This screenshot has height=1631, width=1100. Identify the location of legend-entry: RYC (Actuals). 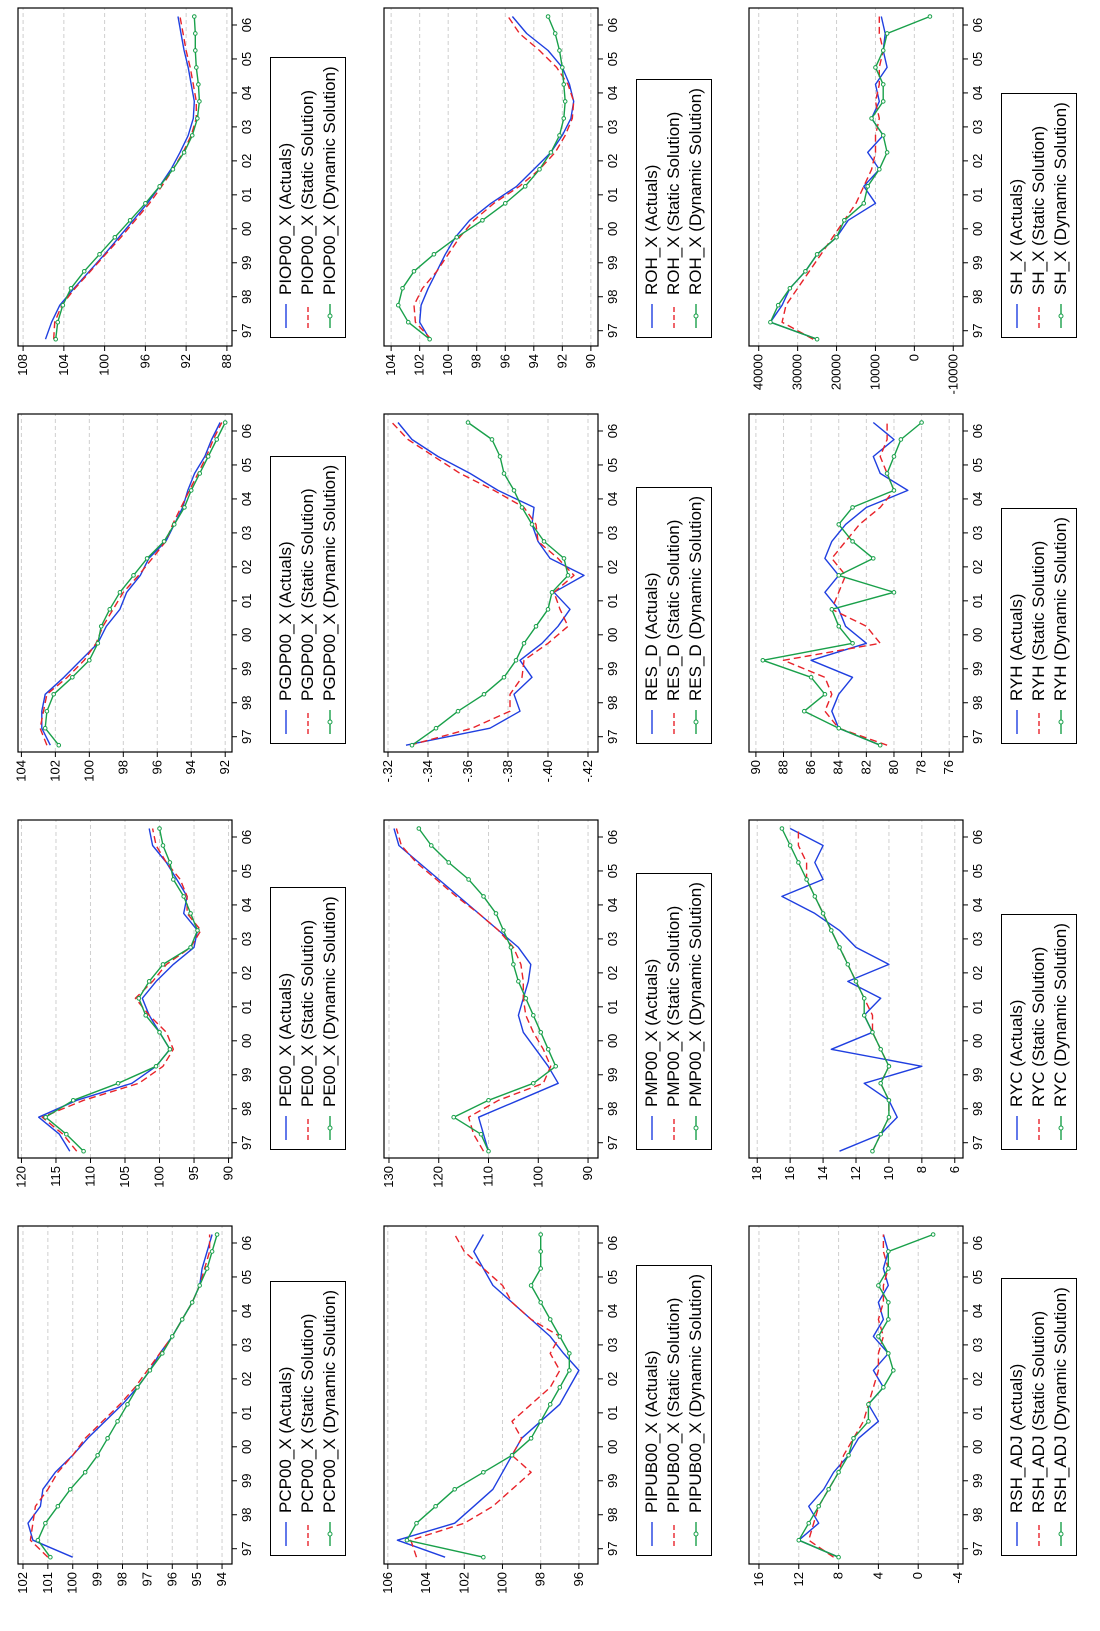
(1017, 1032).